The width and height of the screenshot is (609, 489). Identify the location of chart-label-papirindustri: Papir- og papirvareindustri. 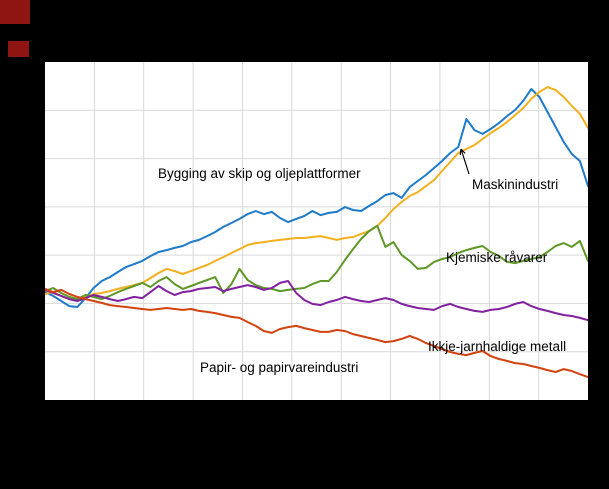
(279, 367).